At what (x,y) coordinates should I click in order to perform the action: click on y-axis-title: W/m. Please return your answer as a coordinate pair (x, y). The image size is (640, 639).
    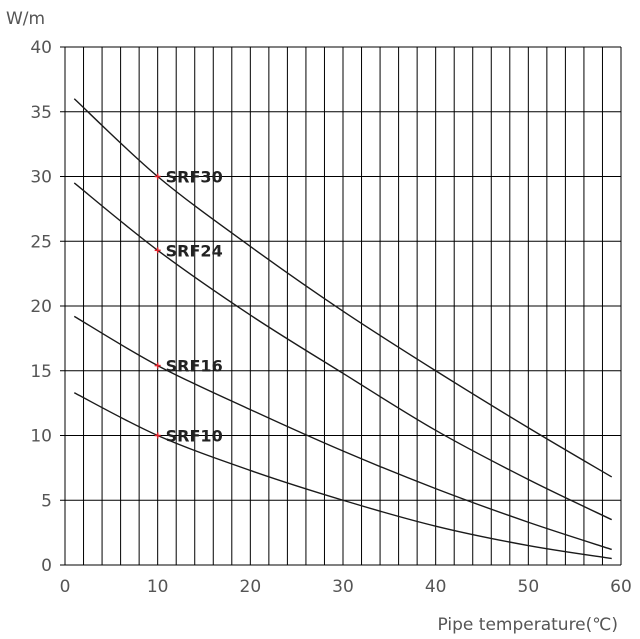
    Looking at the image, I should click on (25, 19).